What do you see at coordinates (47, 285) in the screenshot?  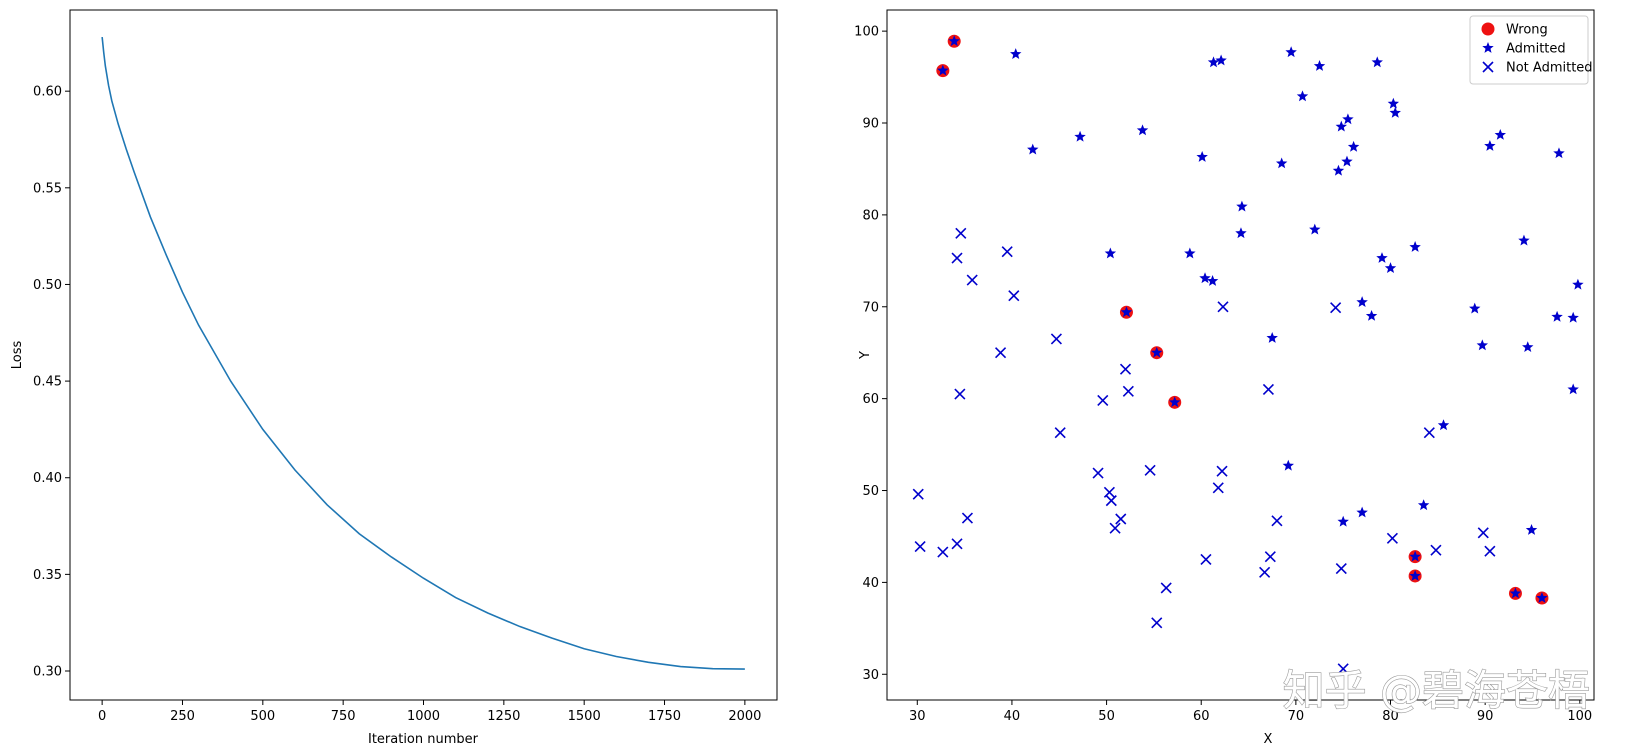 I see `0-y-tick-label: 0.50` at bounding box center [47, 285].